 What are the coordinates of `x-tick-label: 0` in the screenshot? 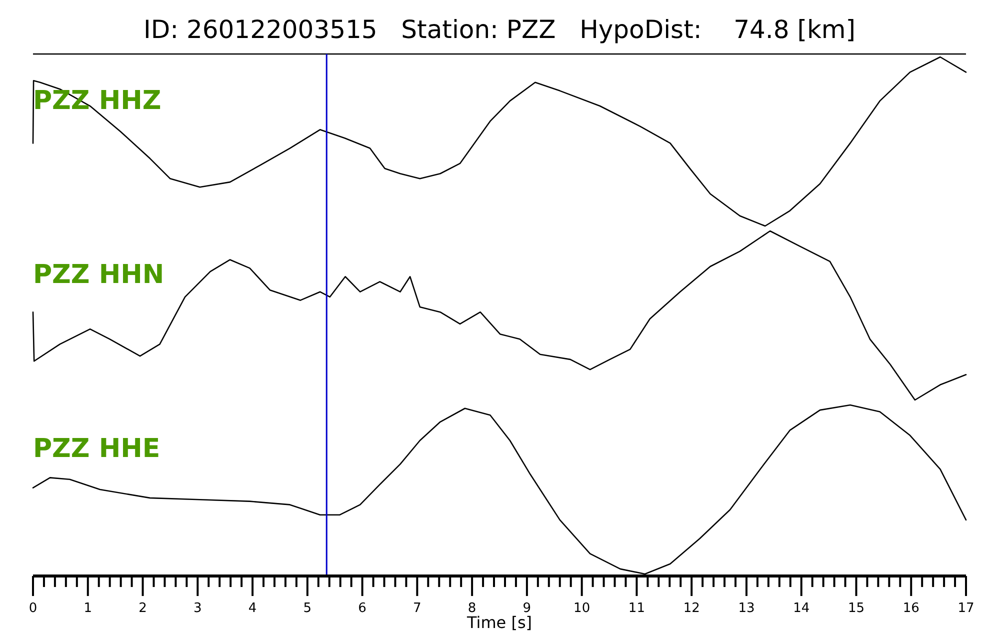 It's located at (33, 608).